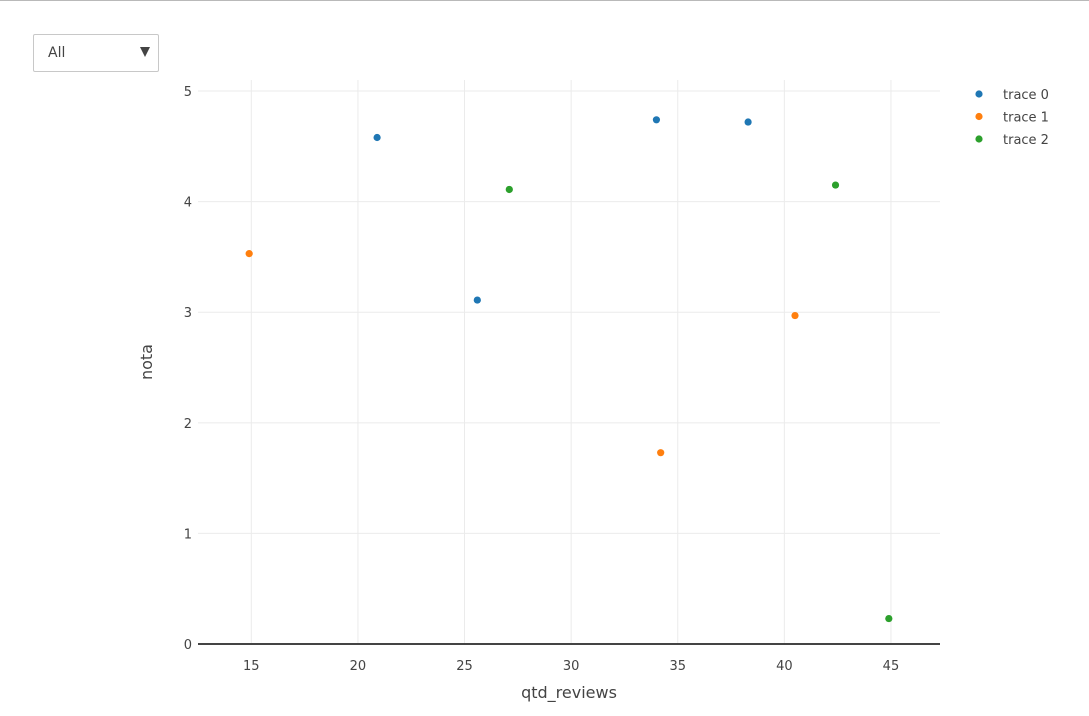  What do you see at coordinates (358, 666) in the screenshot?
I see `x-tick-label: 20` at bounding box center [358, 666].